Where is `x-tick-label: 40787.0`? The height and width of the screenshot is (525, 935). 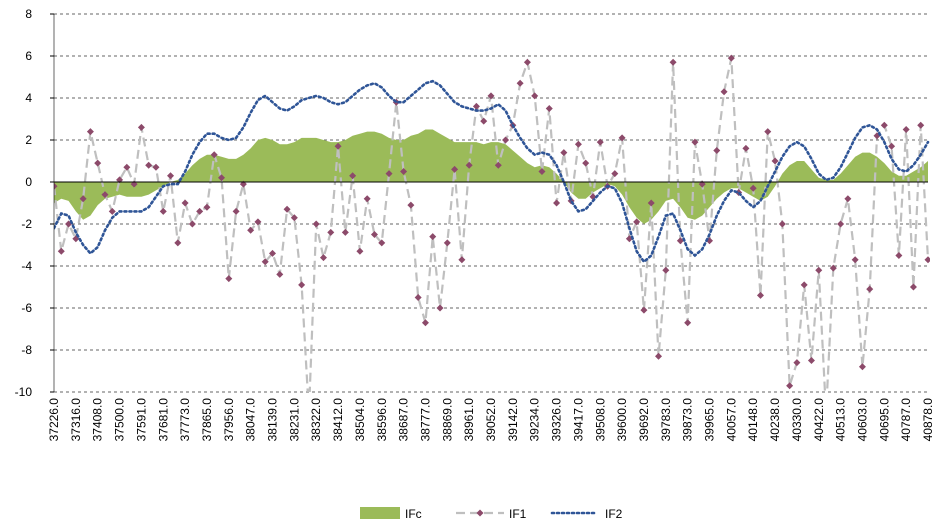
x-tick-label: 40787.0 is located at coordinates (906, 420).